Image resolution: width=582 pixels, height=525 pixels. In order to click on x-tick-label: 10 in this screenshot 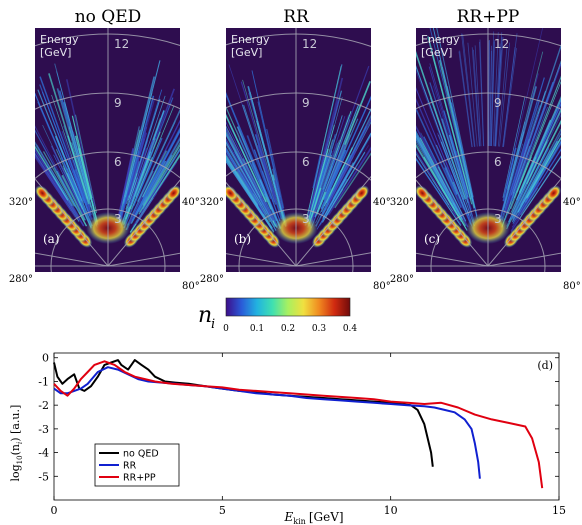, I will do `click(391, 510)`.